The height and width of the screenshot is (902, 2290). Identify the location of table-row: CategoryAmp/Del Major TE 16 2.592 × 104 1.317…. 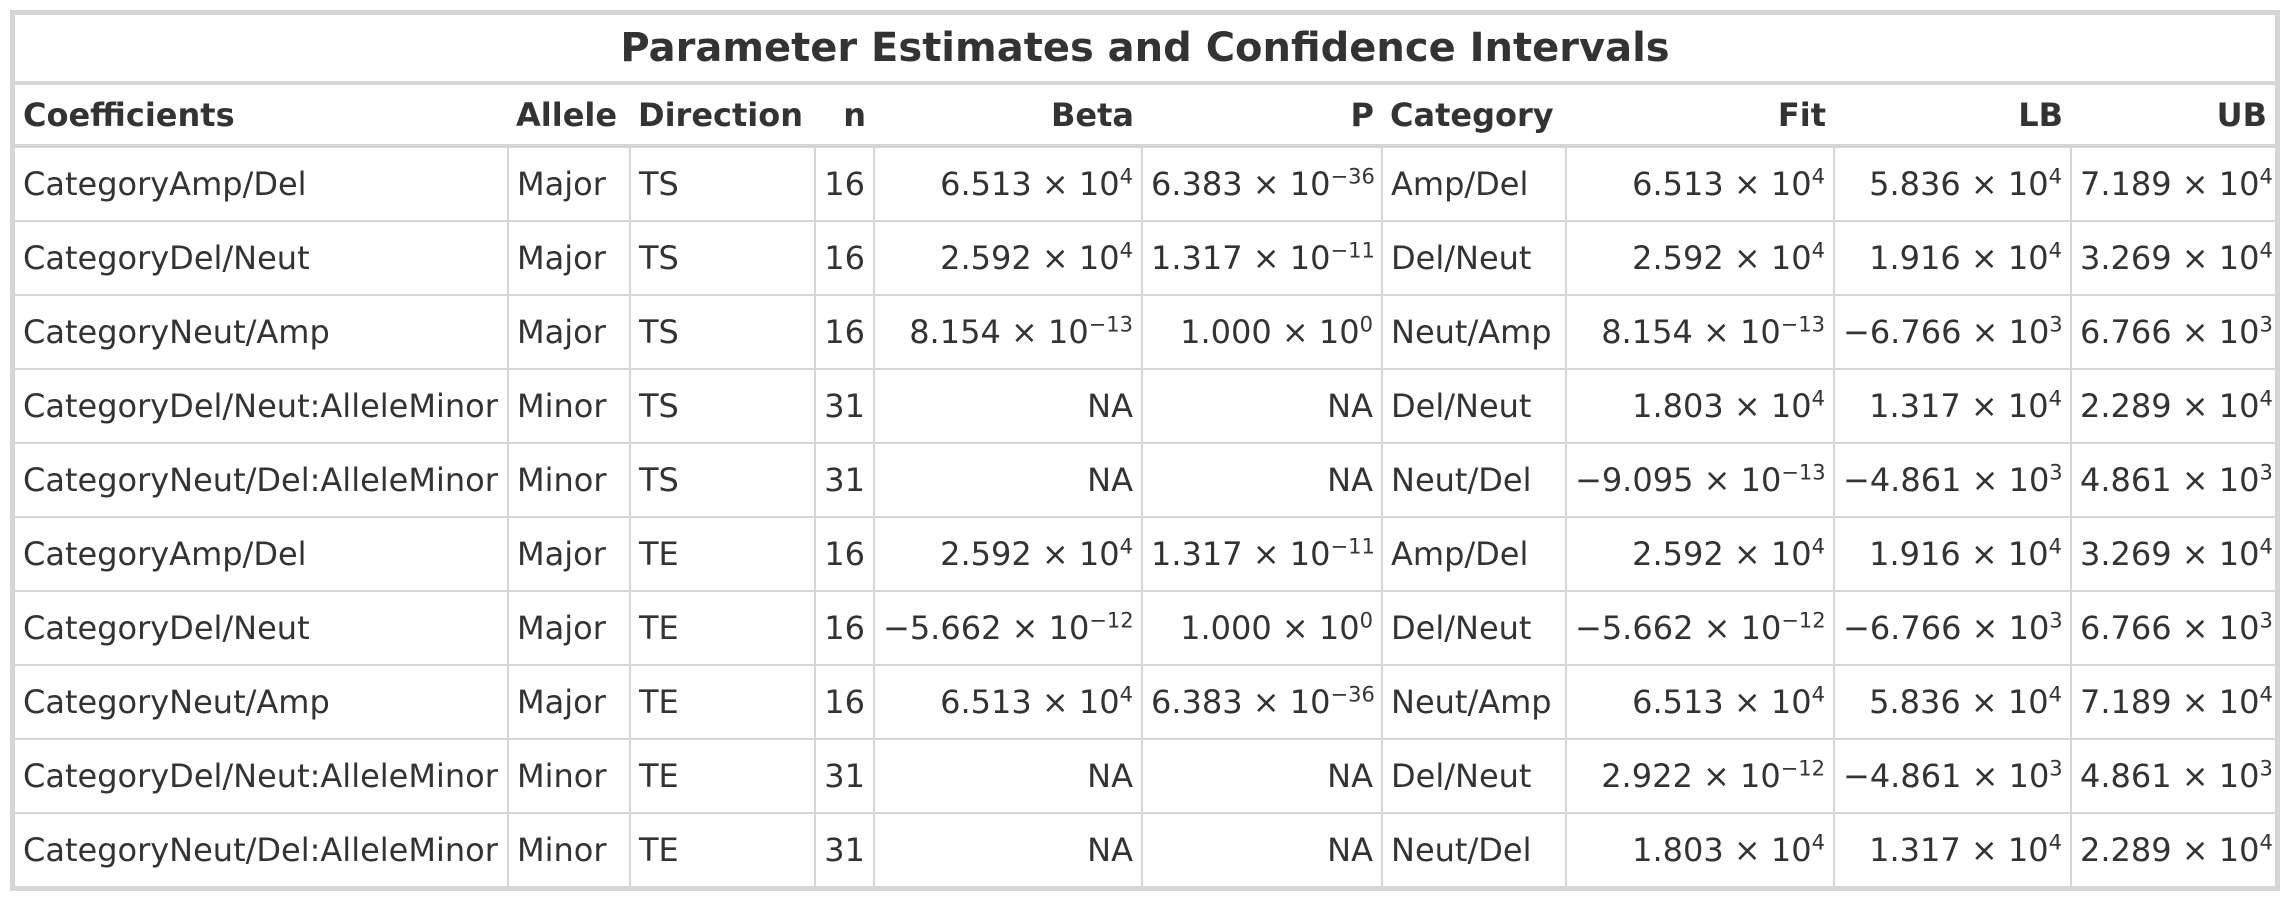
(1145, 554).